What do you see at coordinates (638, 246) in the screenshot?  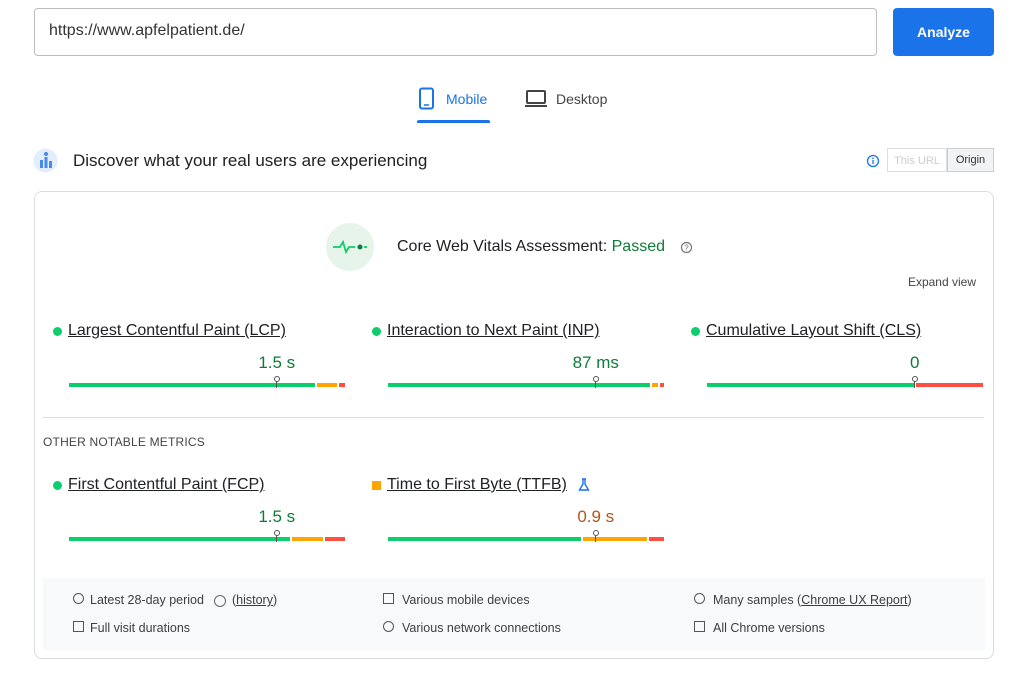 I see `assessment-status: Passed` at bounding box center [638, 246].